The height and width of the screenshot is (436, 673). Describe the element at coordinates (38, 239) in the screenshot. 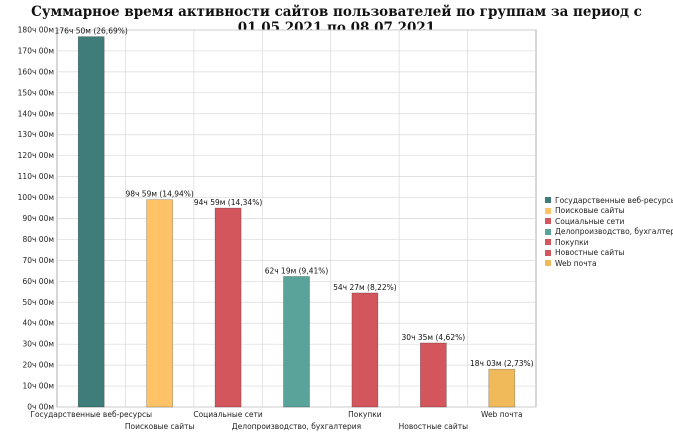

I see `y-tick-label: 80ч 00м` at that location.